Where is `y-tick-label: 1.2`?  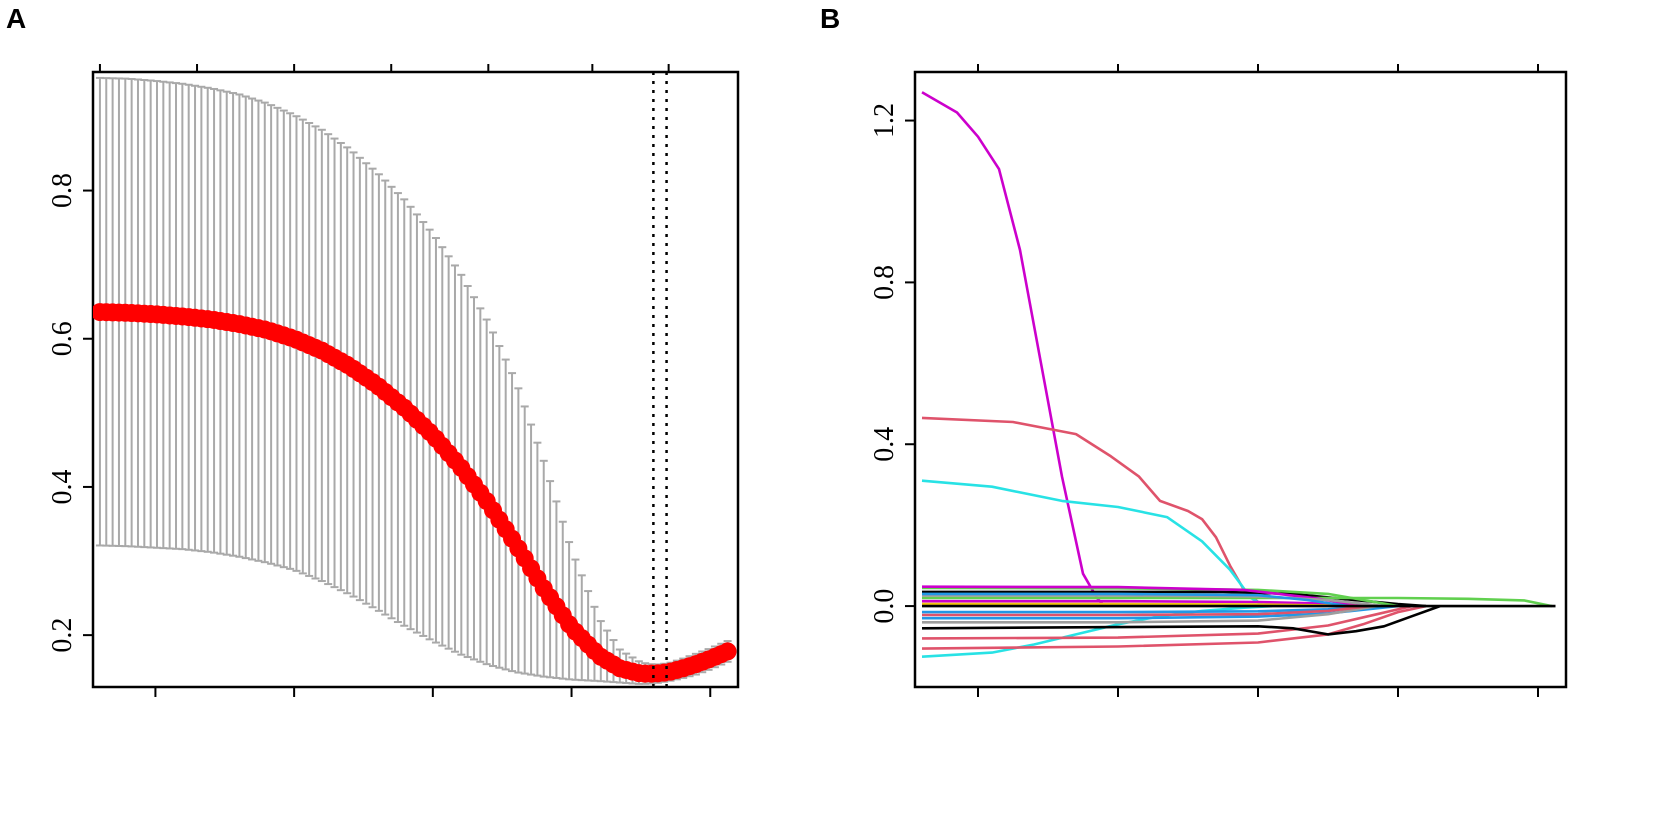
y-tick-label: 1.2 is located at coordinates (884, 120).